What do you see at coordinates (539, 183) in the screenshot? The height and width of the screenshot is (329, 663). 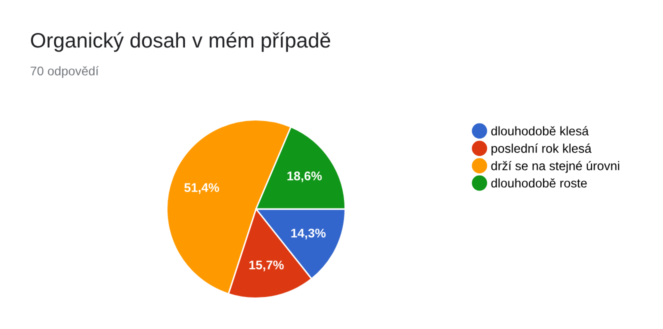 I see `legend-label: dlouhodobě roste` at bounding box center [539, 183].